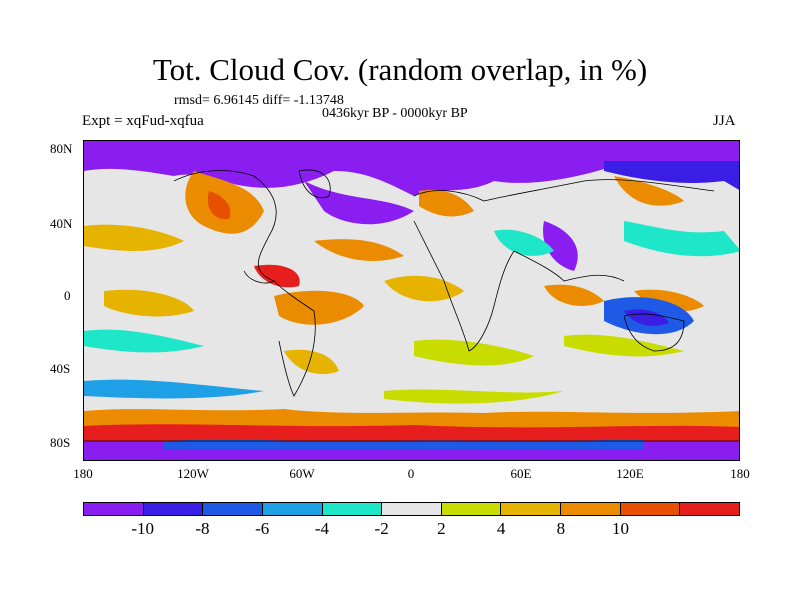 Image resolution: width=800 pixels, height=600 pixels. What do you see at coordinates (561, 528) in the screenshot?
I see `colorbar-label: 8` at bounding box center [561, 528].